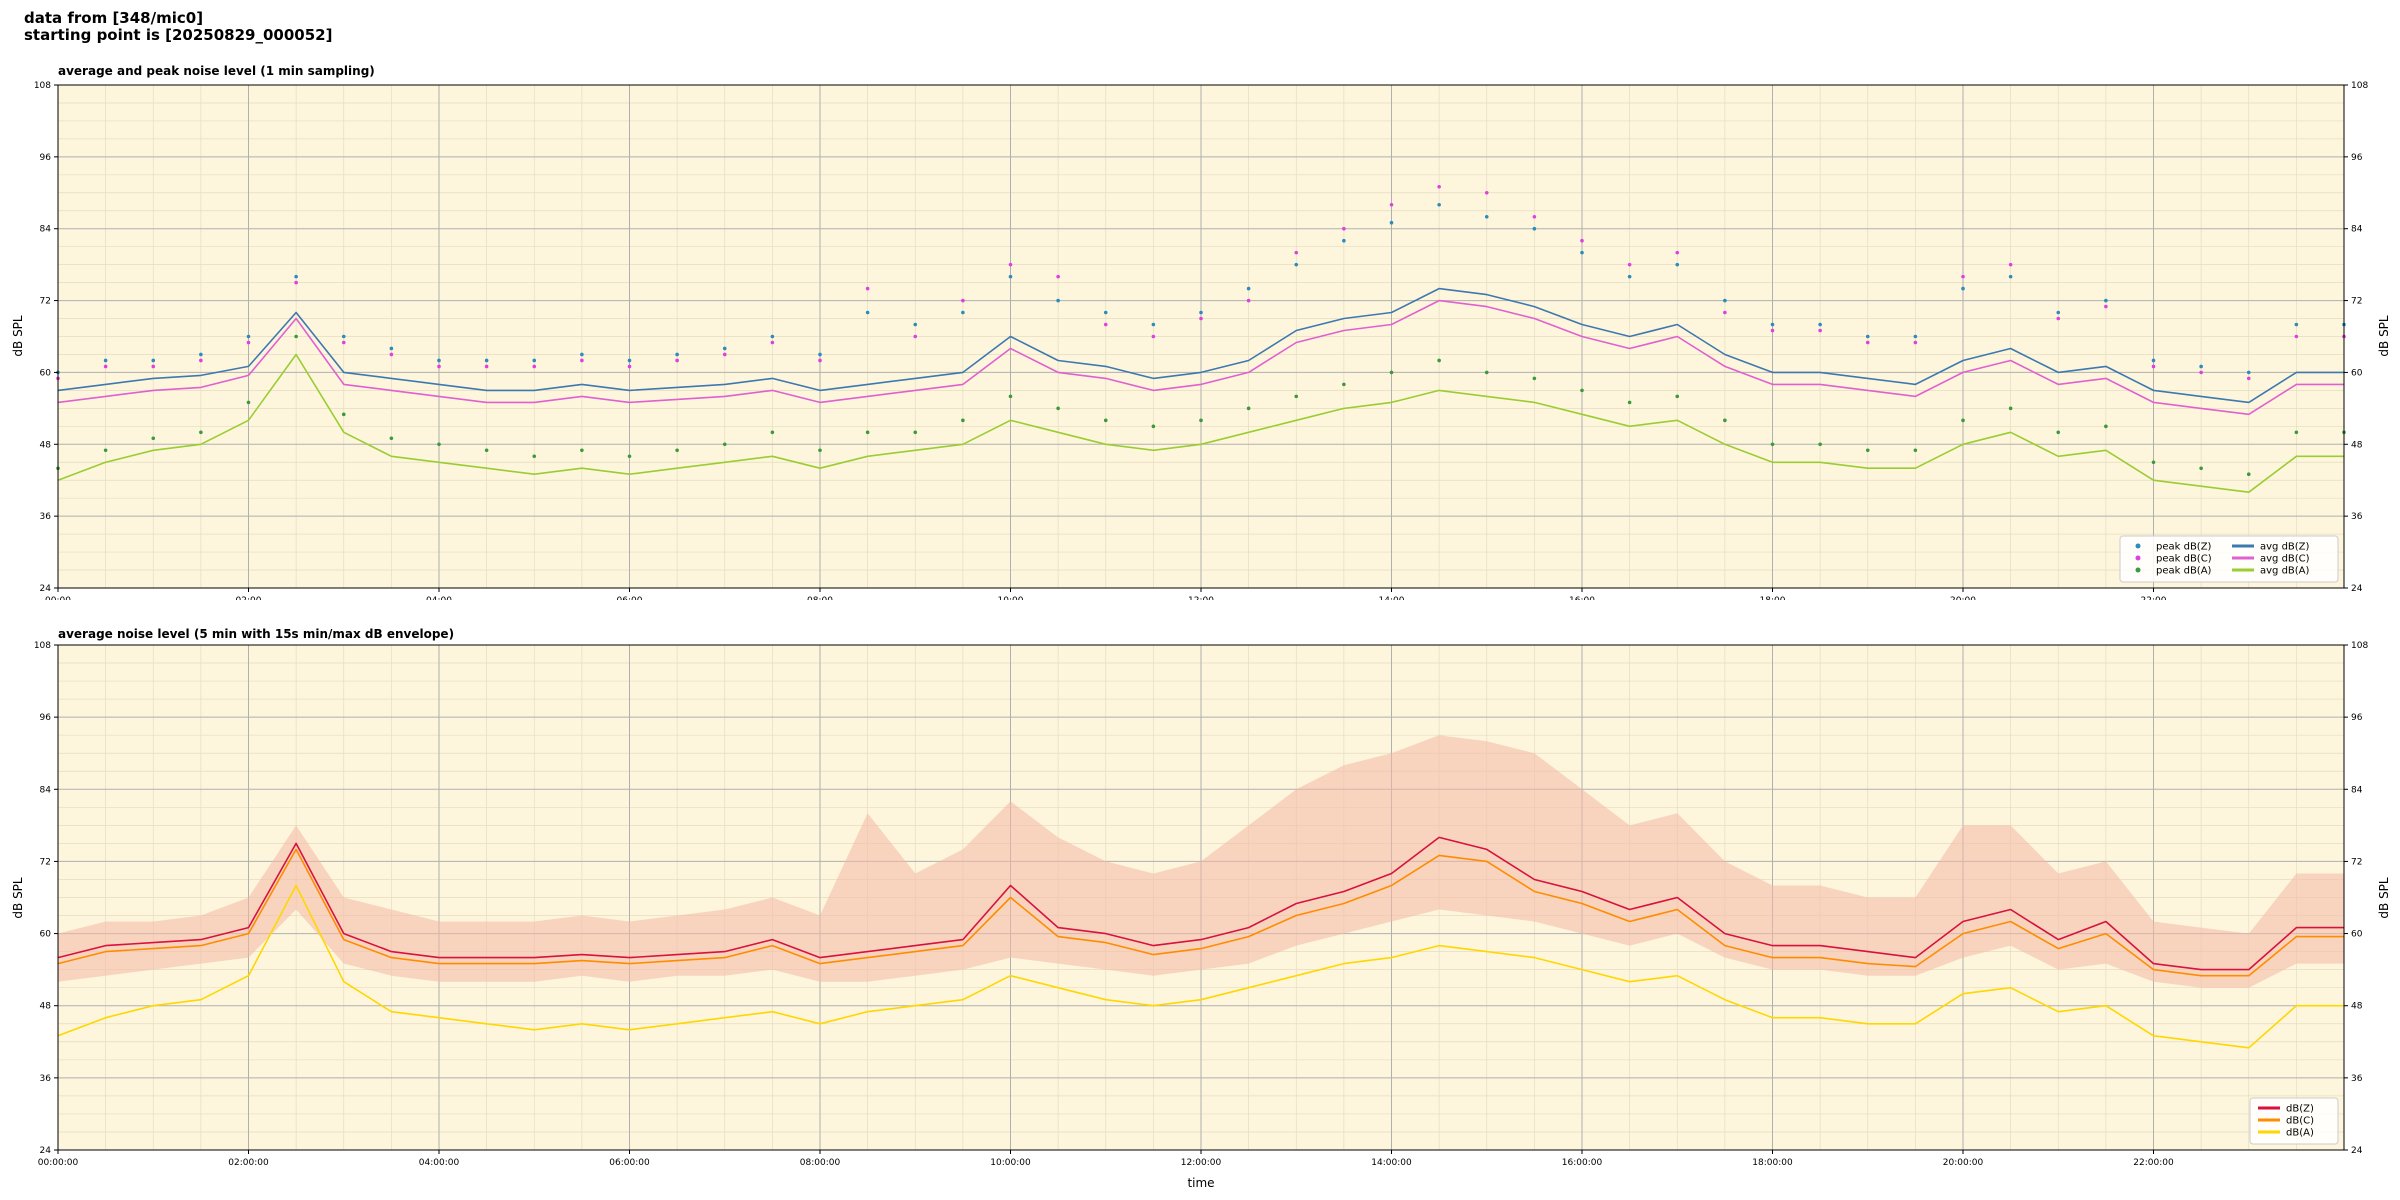 The height and width of the screenshot is (1200, 2400). Describe the element at coordinates (2285, 571) in the screenshot. I see `chart-1-legend-label-avg-db-a: avg dB(A)` at that location.